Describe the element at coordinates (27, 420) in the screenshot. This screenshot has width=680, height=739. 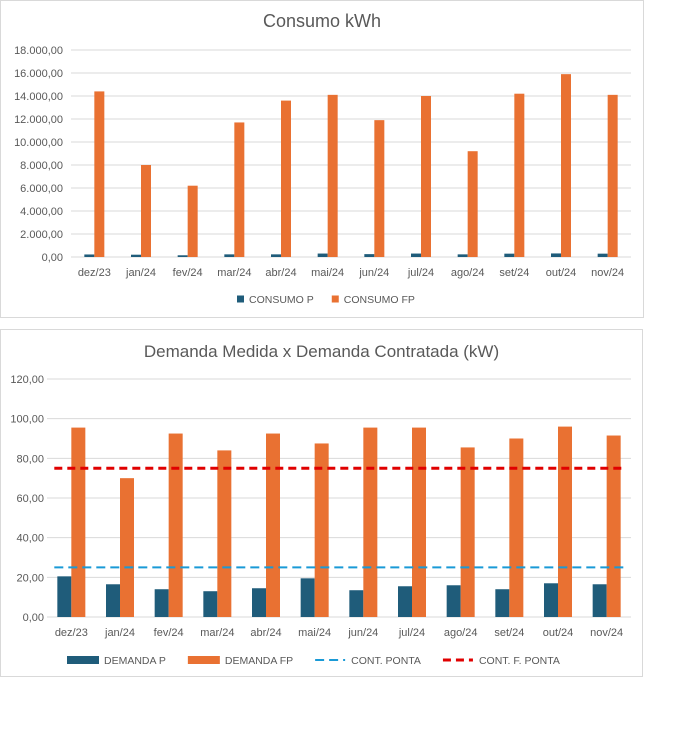
I see `y-tick-label: 100,00` at that location.